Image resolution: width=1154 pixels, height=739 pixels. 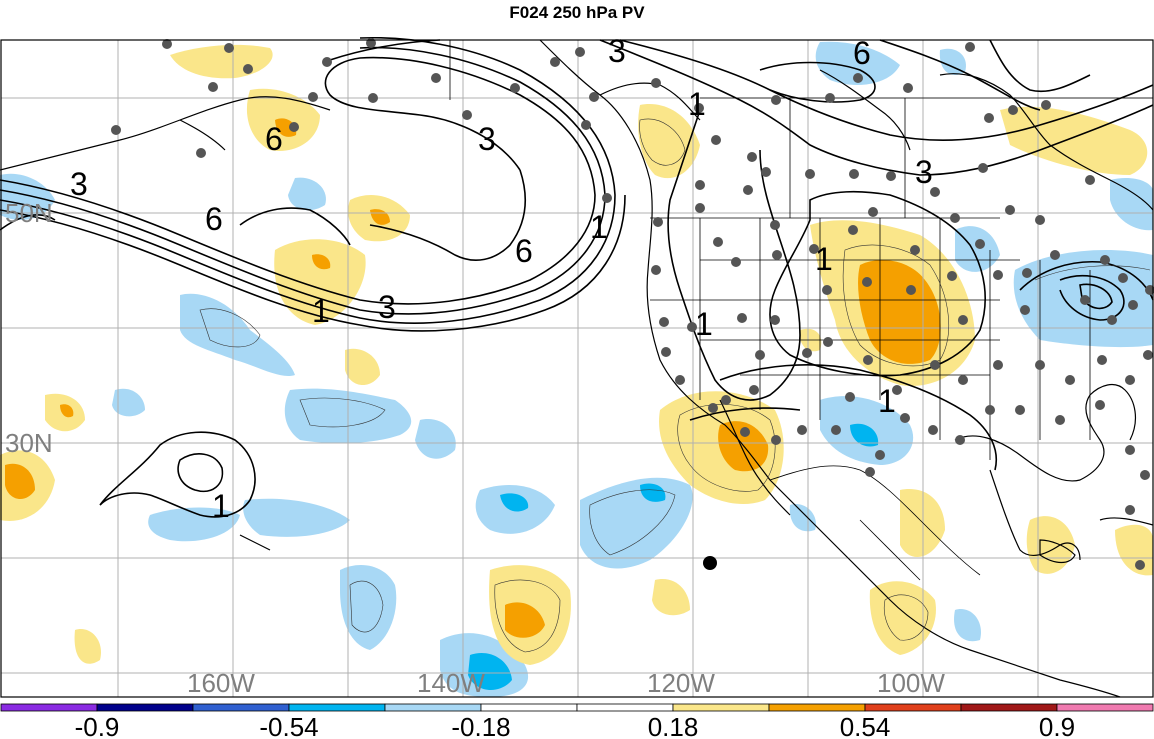 What do you see at coordinates (29, 443) in the screenshot?
I see `lat-label-30n: 30N` at bounding box center [29, 443].